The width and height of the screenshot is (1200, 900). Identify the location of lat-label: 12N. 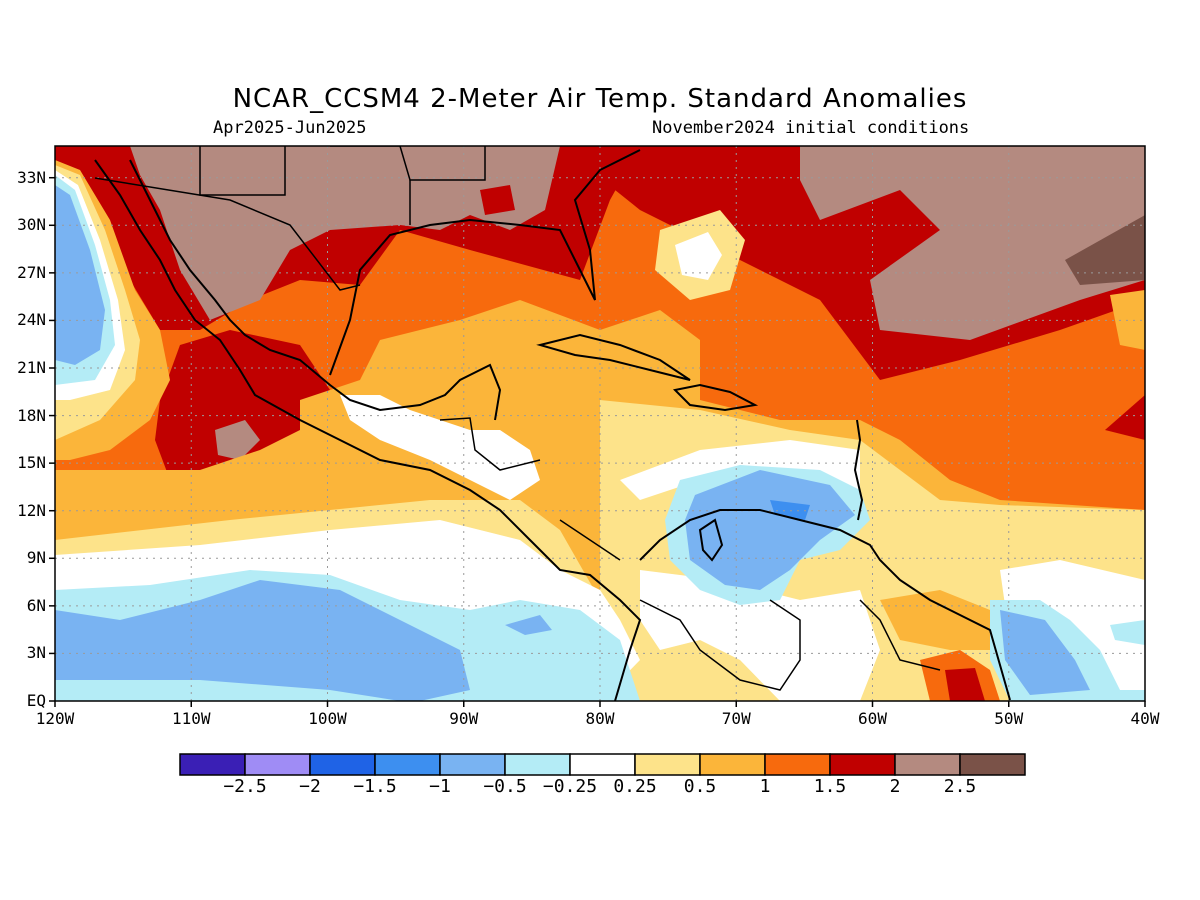
(31, 510).